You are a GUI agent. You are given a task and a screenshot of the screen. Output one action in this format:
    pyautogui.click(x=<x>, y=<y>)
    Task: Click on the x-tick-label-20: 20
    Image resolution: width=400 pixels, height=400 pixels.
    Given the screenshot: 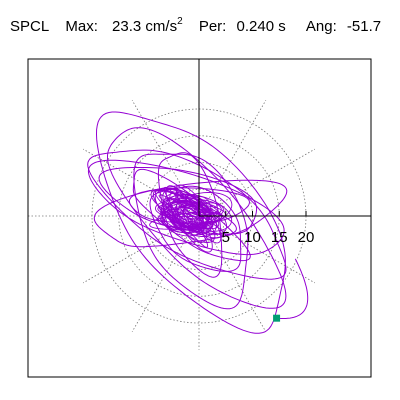 What is the action you would take?
    pyautogui.click(x=306, y=237)
    